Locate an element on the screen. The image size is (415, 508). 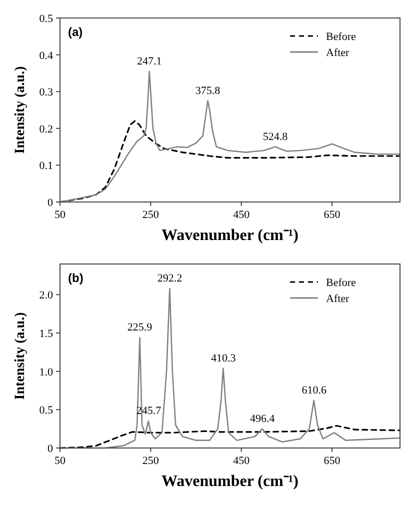
annotation: 524.8 is located at coordinates (275, 136).